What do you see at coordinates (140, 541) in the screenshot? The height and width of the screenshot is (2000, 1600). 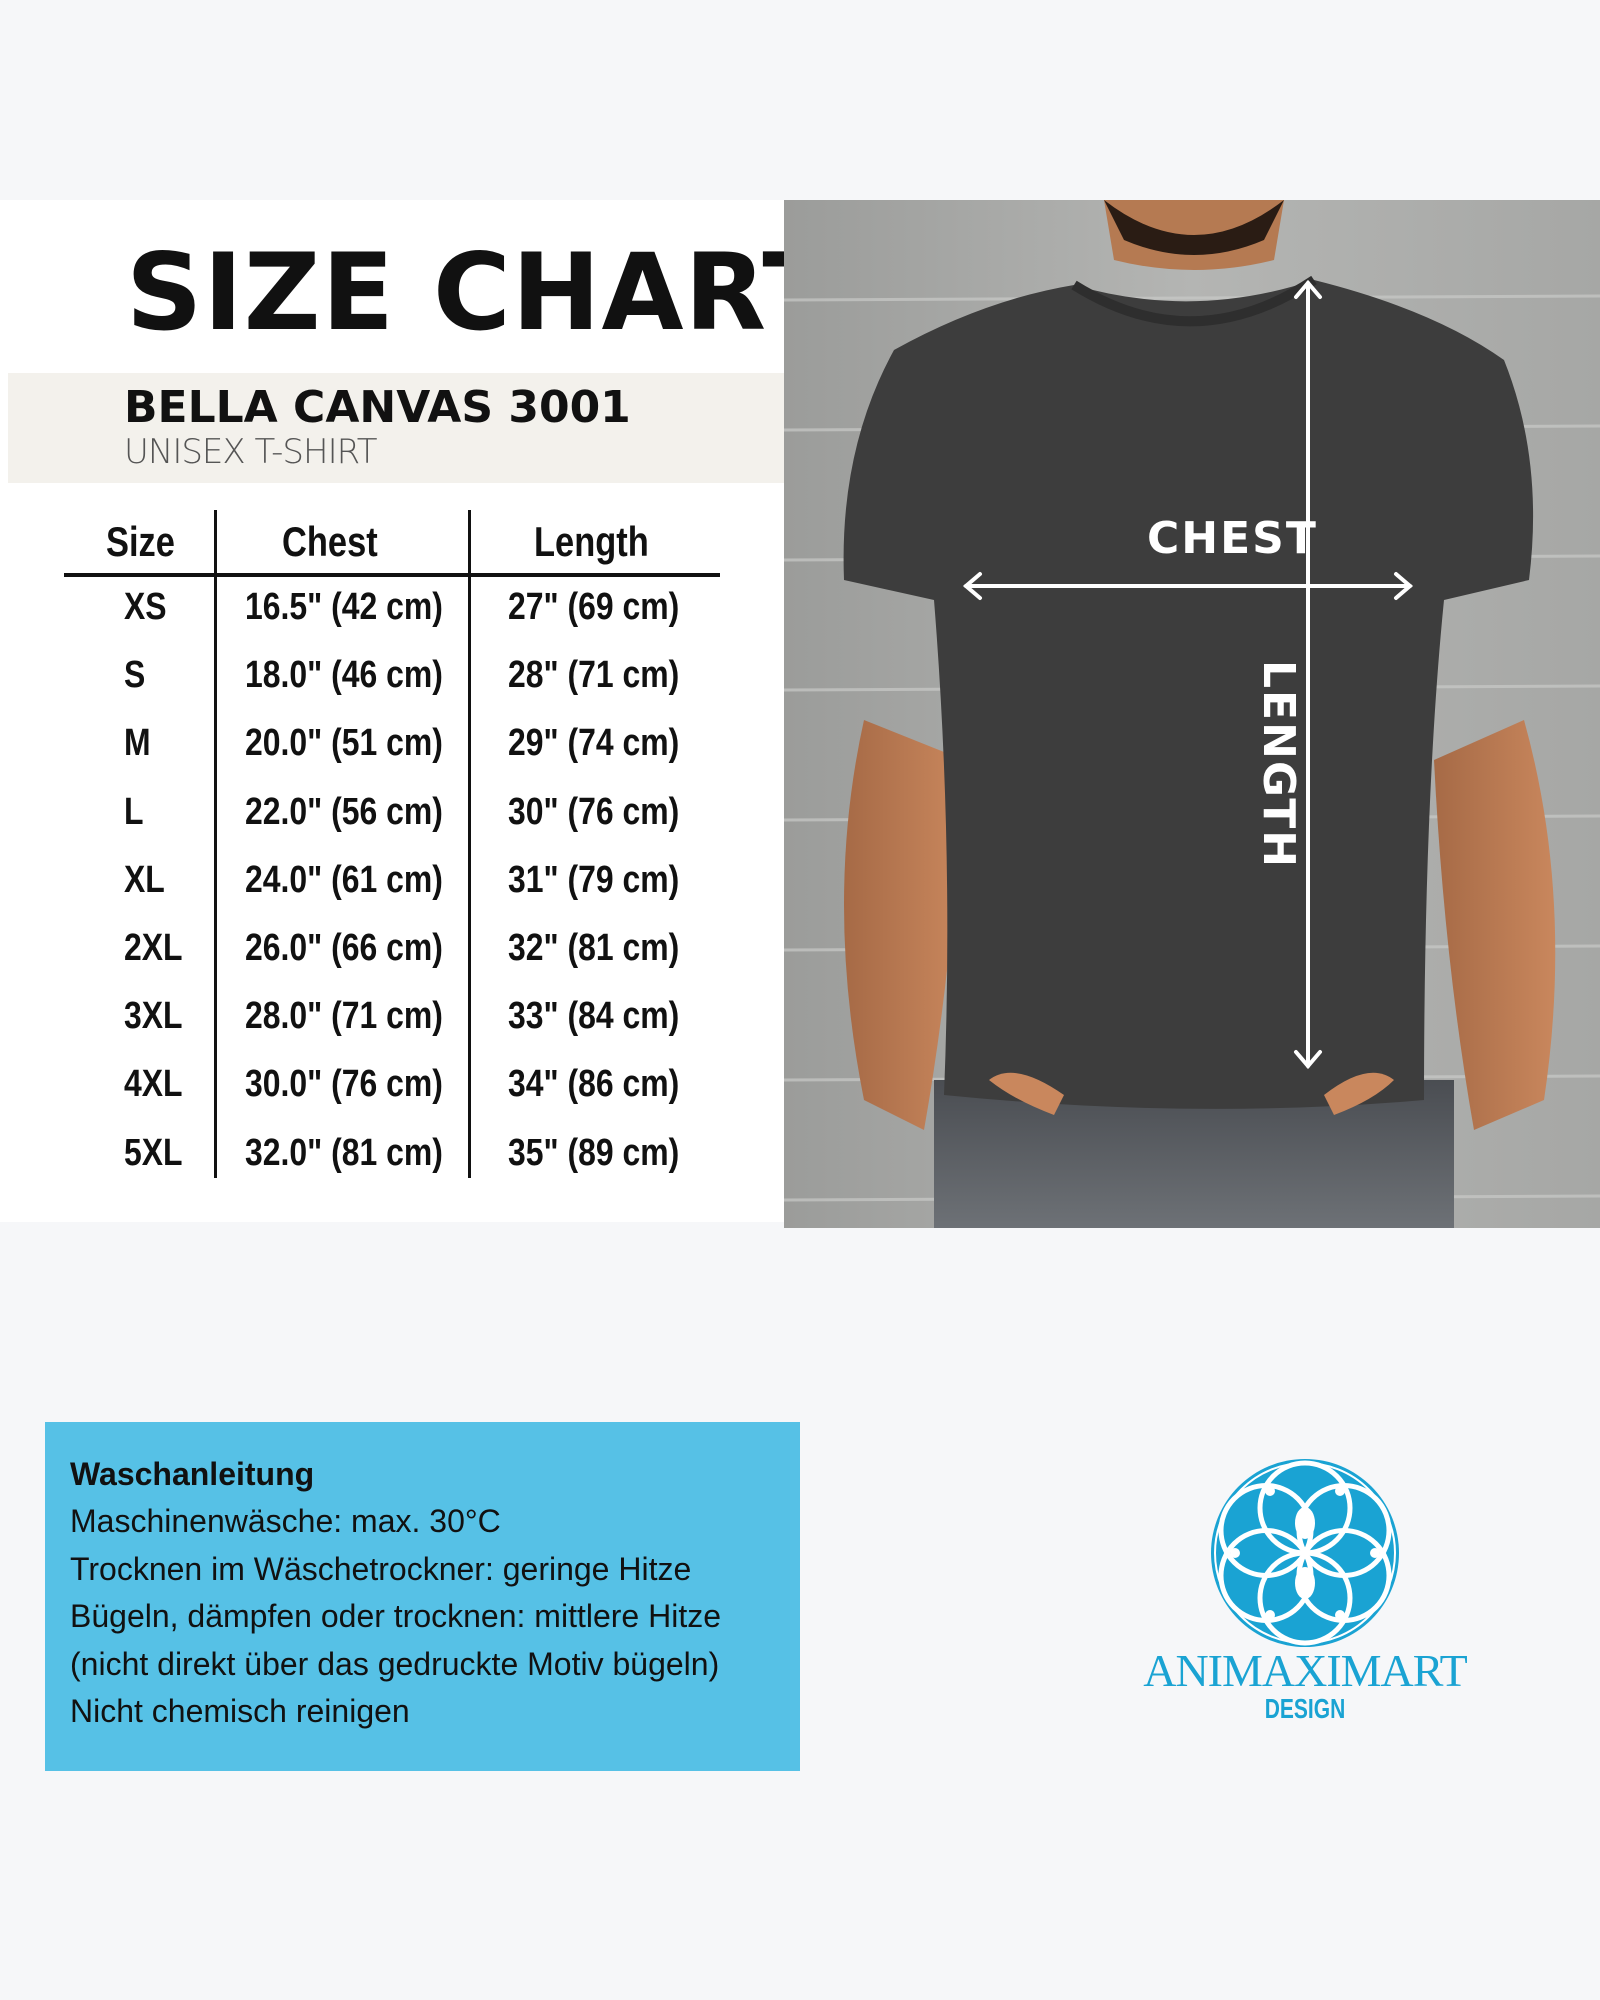 I see `column-header-size: Size` at bounding box center [140, 541].